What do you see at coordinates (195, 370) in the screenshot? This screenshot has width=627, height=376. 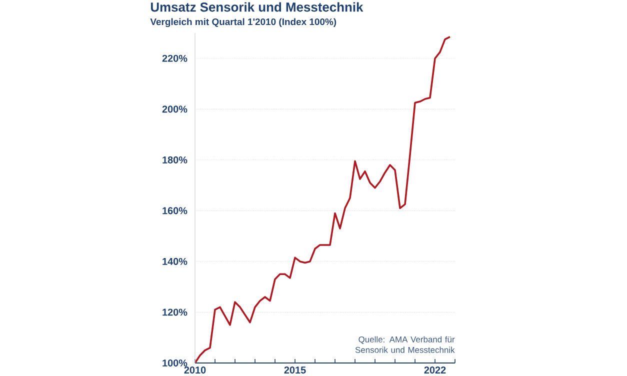 I see `x-tick-label: 2010` at bounding box center [195, 370].